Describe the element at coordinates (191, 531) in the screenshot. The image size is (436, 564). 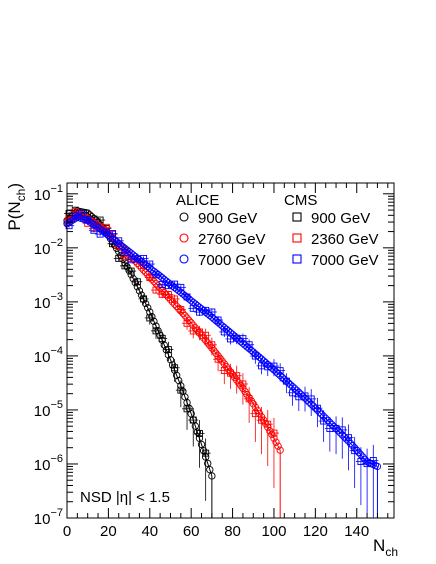
I see `x-tick-label: 60` at that location.